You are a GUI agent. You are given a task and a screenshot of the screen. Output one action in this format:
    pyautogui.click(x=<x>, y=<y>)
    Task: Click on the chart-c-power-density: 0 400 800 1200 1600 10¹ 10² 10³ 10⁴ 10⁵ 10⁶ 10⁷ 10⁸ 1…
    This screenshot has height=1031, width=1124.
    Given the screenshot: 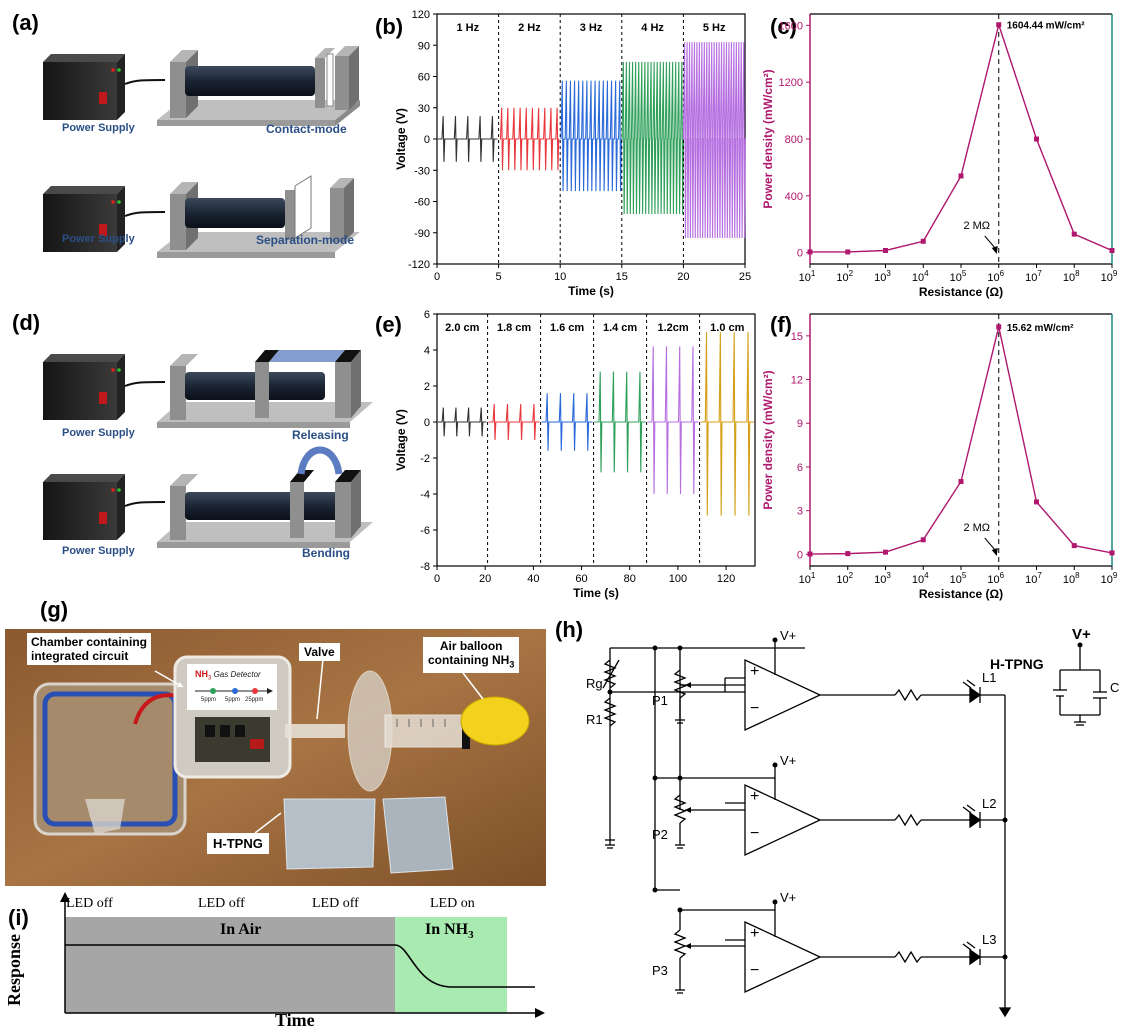 What is the action you would take?
    pyautogui.click(x=939, y=156)
    